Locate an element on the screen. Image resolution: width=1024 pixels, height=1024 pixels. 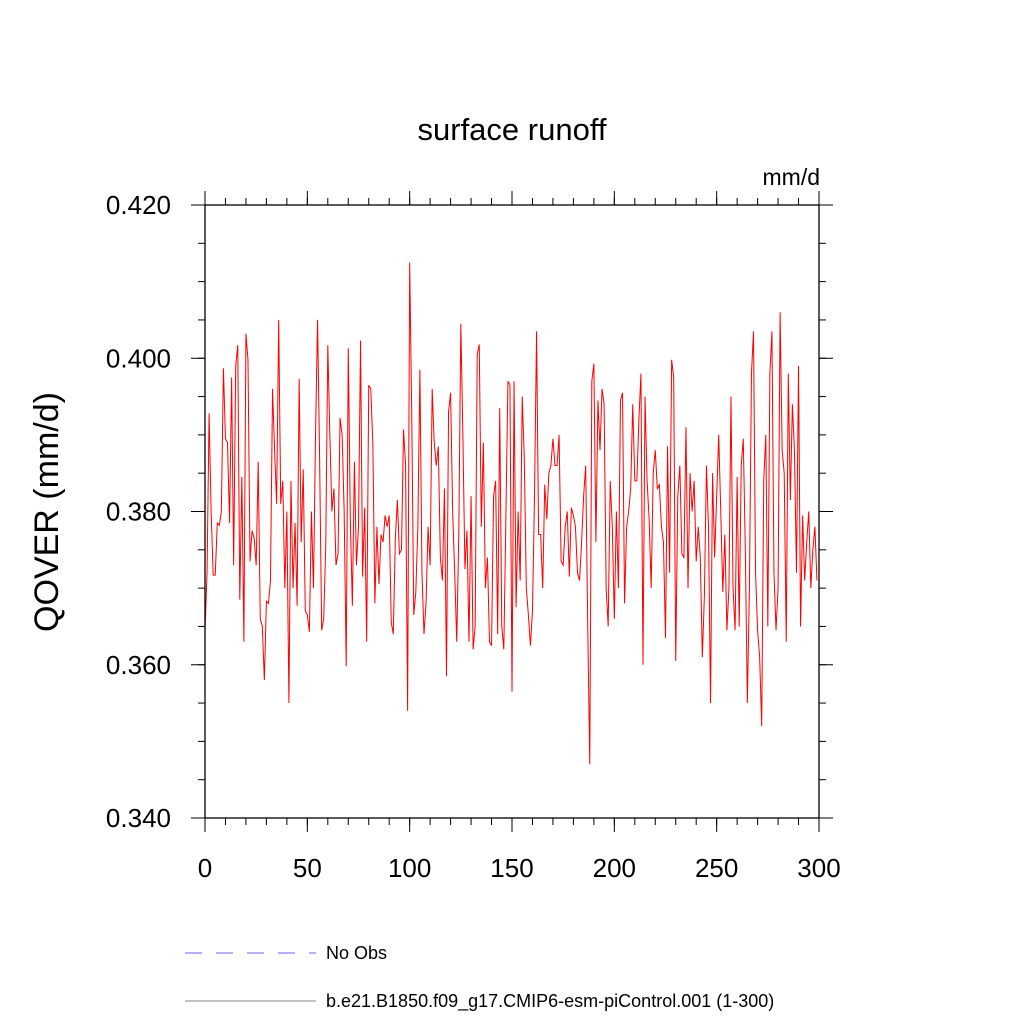
x-tick-label: 0 is located at coordinates (205, 868).